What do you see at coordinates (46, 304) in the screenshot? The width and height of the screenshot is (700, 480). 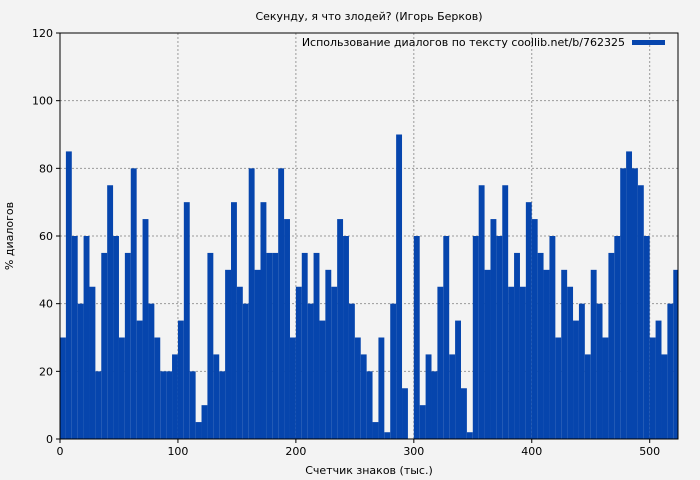 I see `y-tick-label: 40` at bounding box center [46, 304].